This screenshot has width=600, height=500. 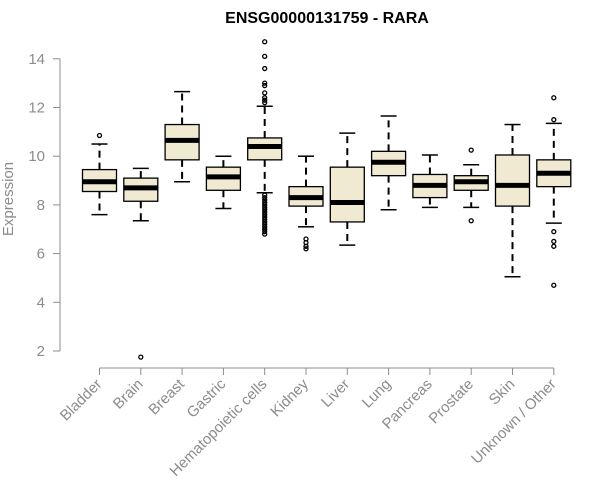 What do you see at coordinates (451, 402) in the screenshot?
I see `category-label: Prostate` at bounding box center [451, 402].